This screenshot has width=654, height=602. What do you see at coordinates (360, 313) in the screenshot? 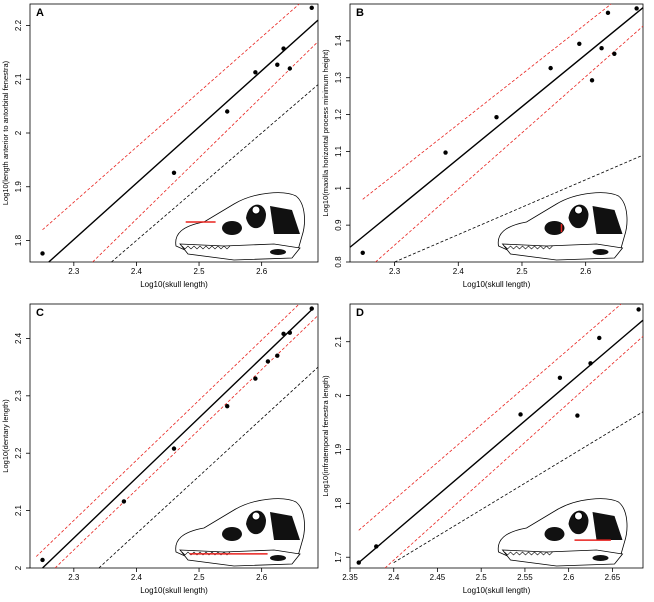
I see `panel-label: D` at bounding box center [360, 313].